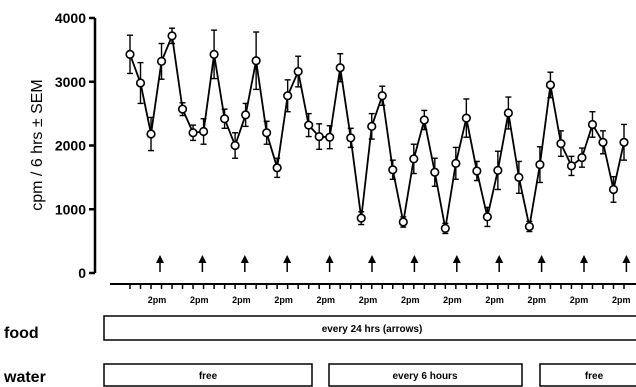 The width and height of the screenshot is (636, 387). I want to click on water-free-text-1: free, so click(208, 376).